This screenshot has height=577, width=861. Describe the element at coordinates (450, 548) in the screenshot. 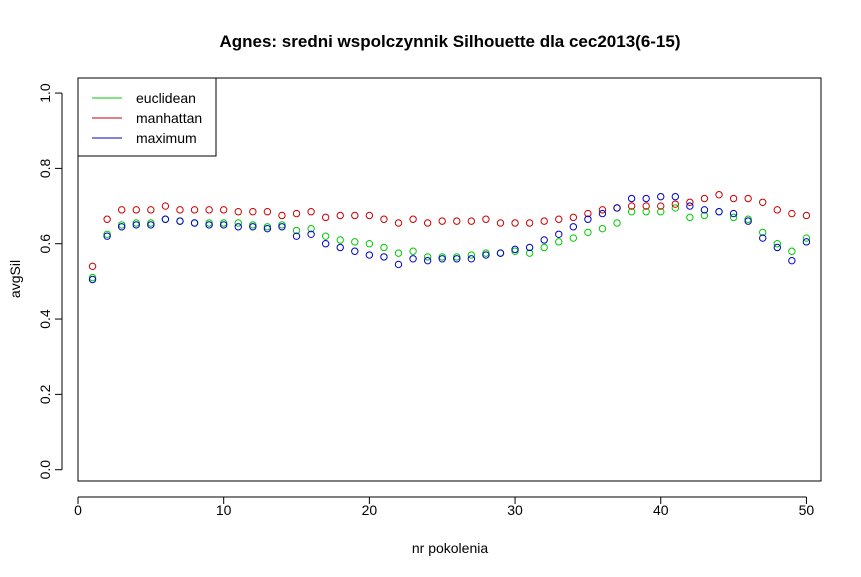

I see `x-axis-label: nr pokolenia` at that location.